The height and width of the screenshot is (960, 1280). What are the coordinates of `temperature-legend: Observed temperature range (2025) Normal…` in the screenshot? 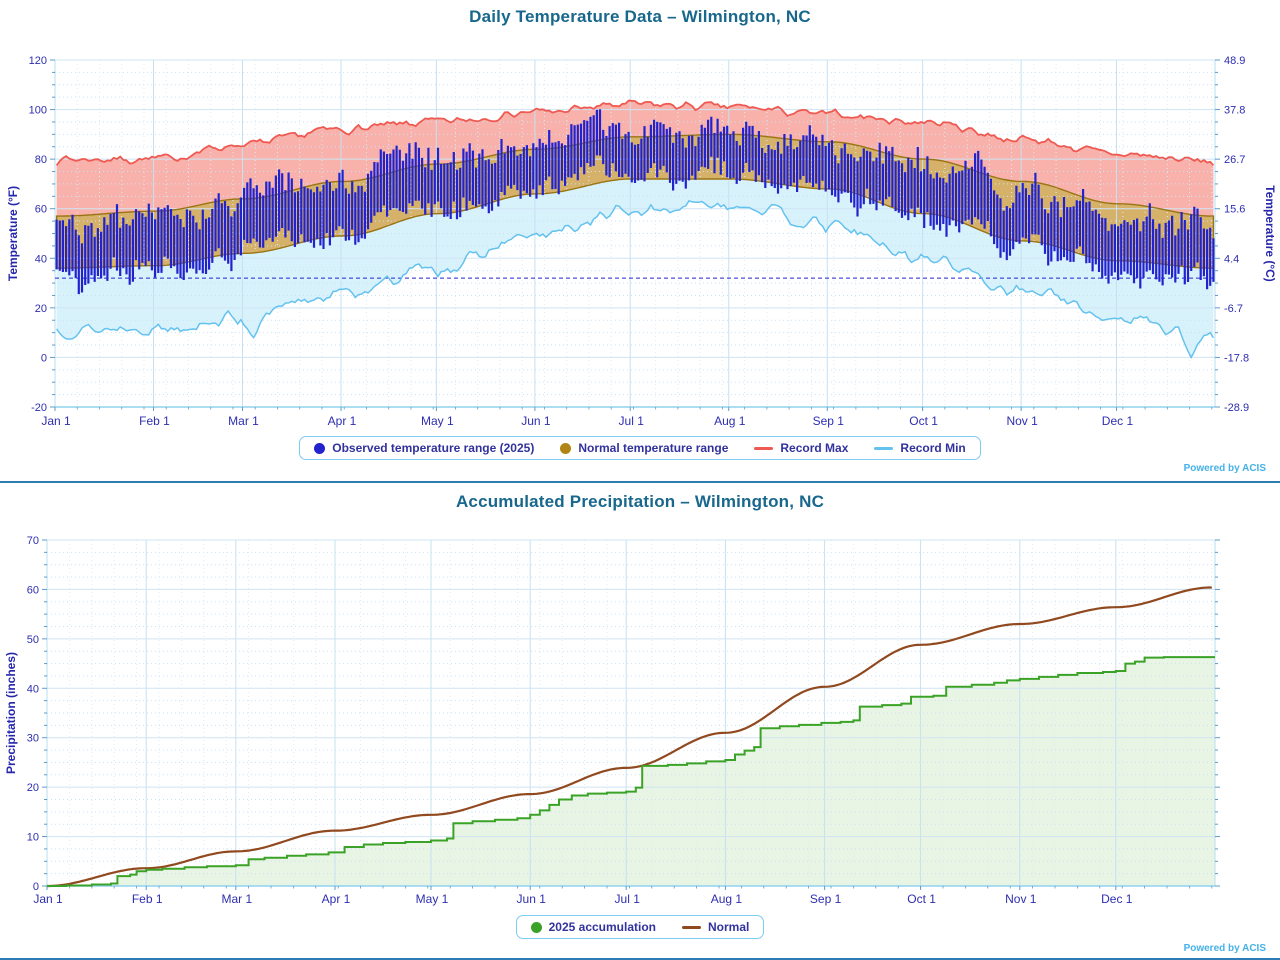 It's located at (640, 448).